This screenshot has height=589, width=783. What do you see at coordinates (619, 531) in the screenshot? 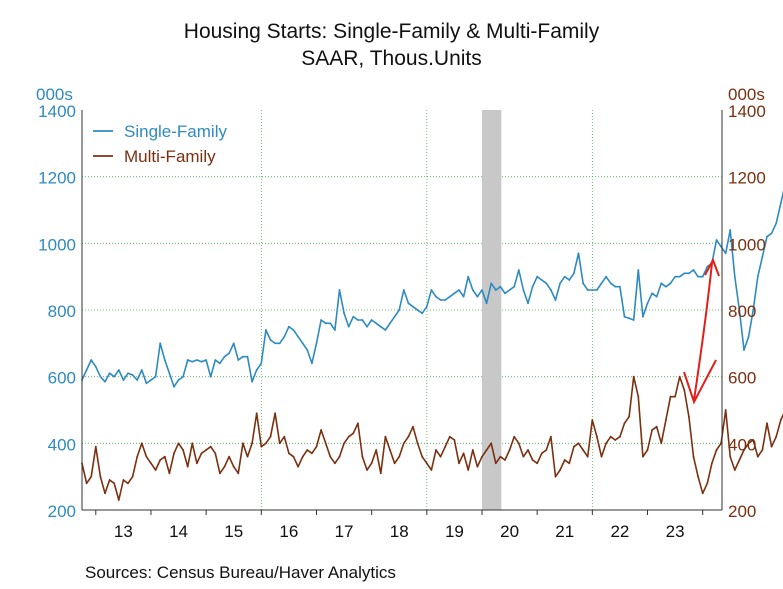
I see `x-tick-label: 22` at bounding box center [619, 531].